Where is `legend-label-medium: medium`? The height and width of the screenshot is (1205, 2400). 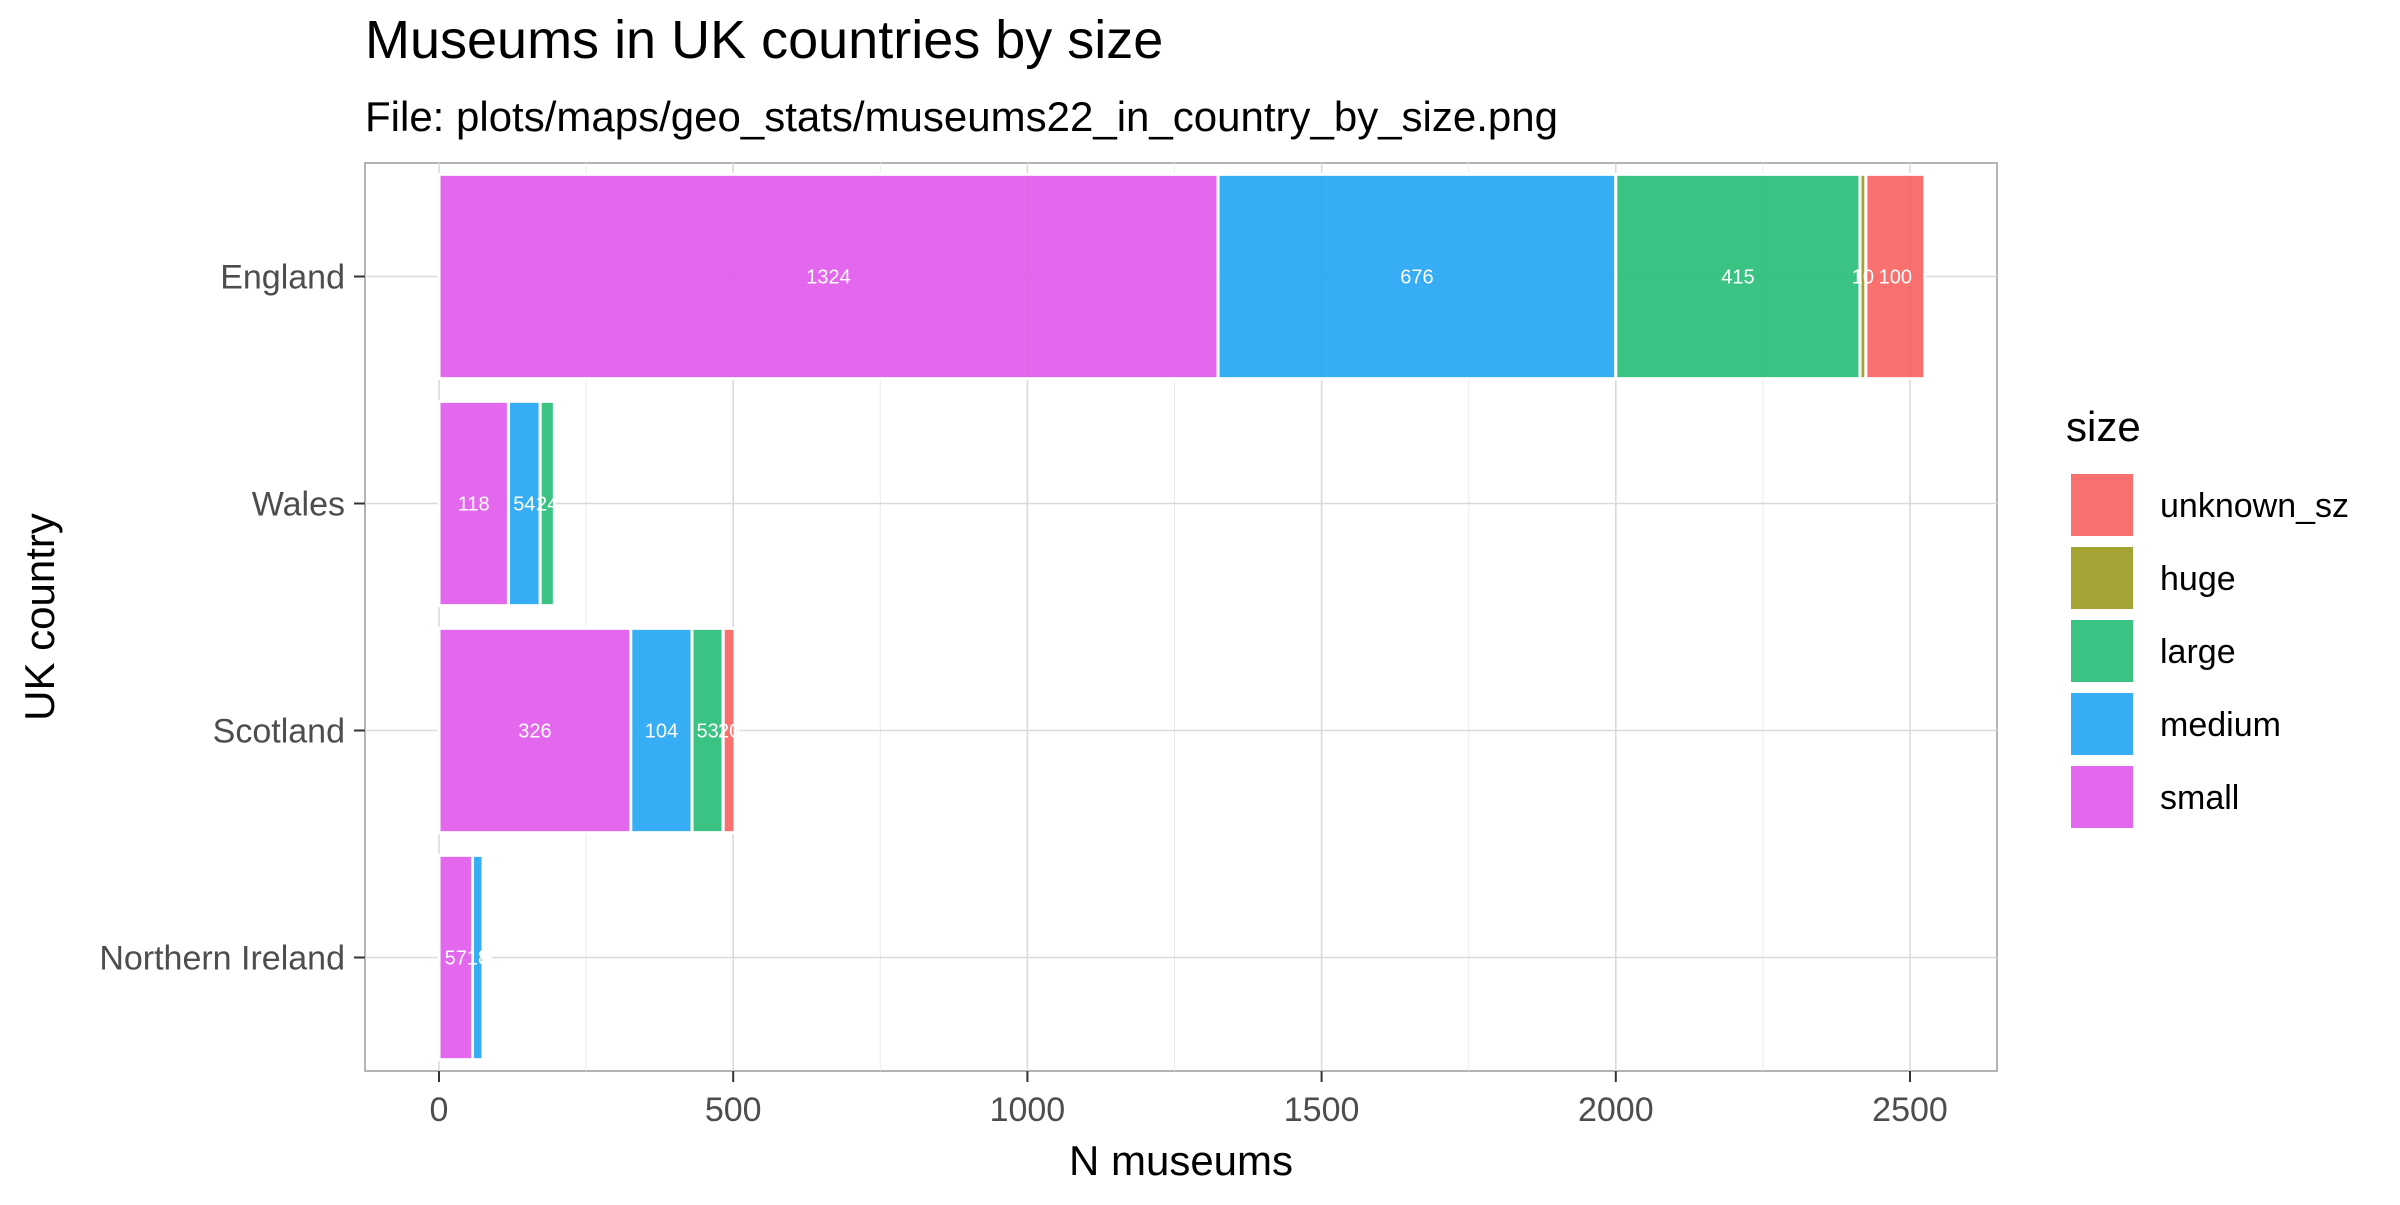
legend-label-medium: medium is located at coordinates (2220, 725).